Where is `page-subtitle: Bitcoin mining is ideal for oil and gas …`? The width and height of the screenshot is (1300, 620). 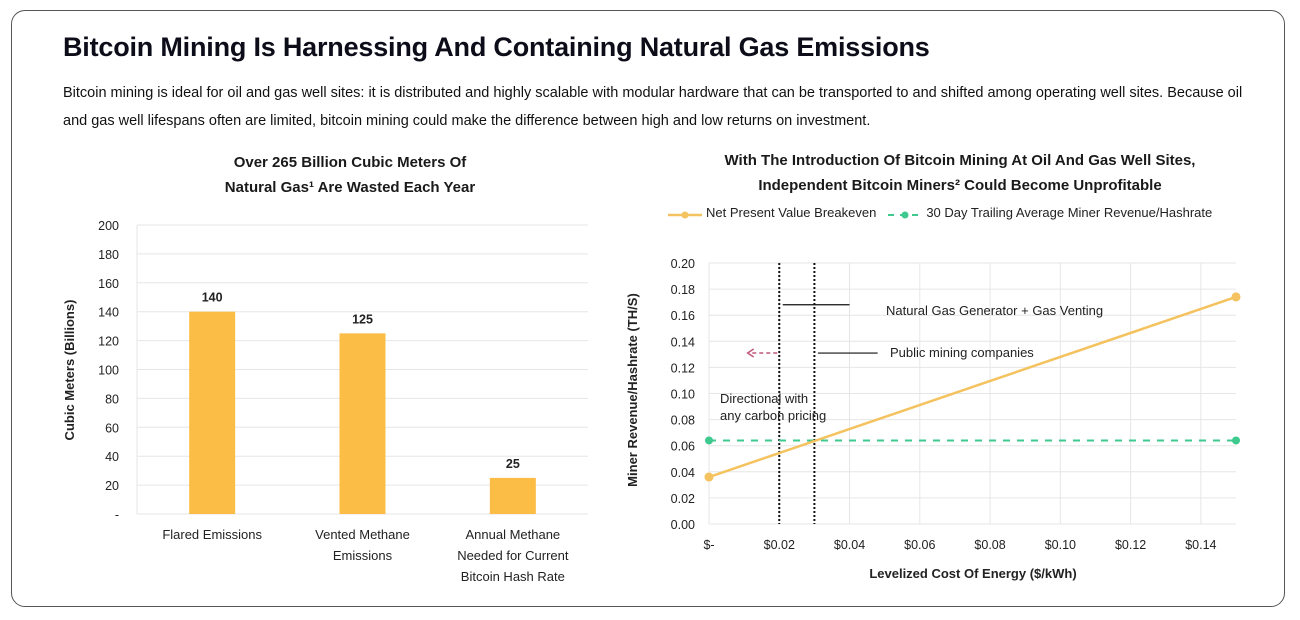 page-subtitle: Bitcoin mining is ideal for oil and gas … is located at coordinates (653, 107).